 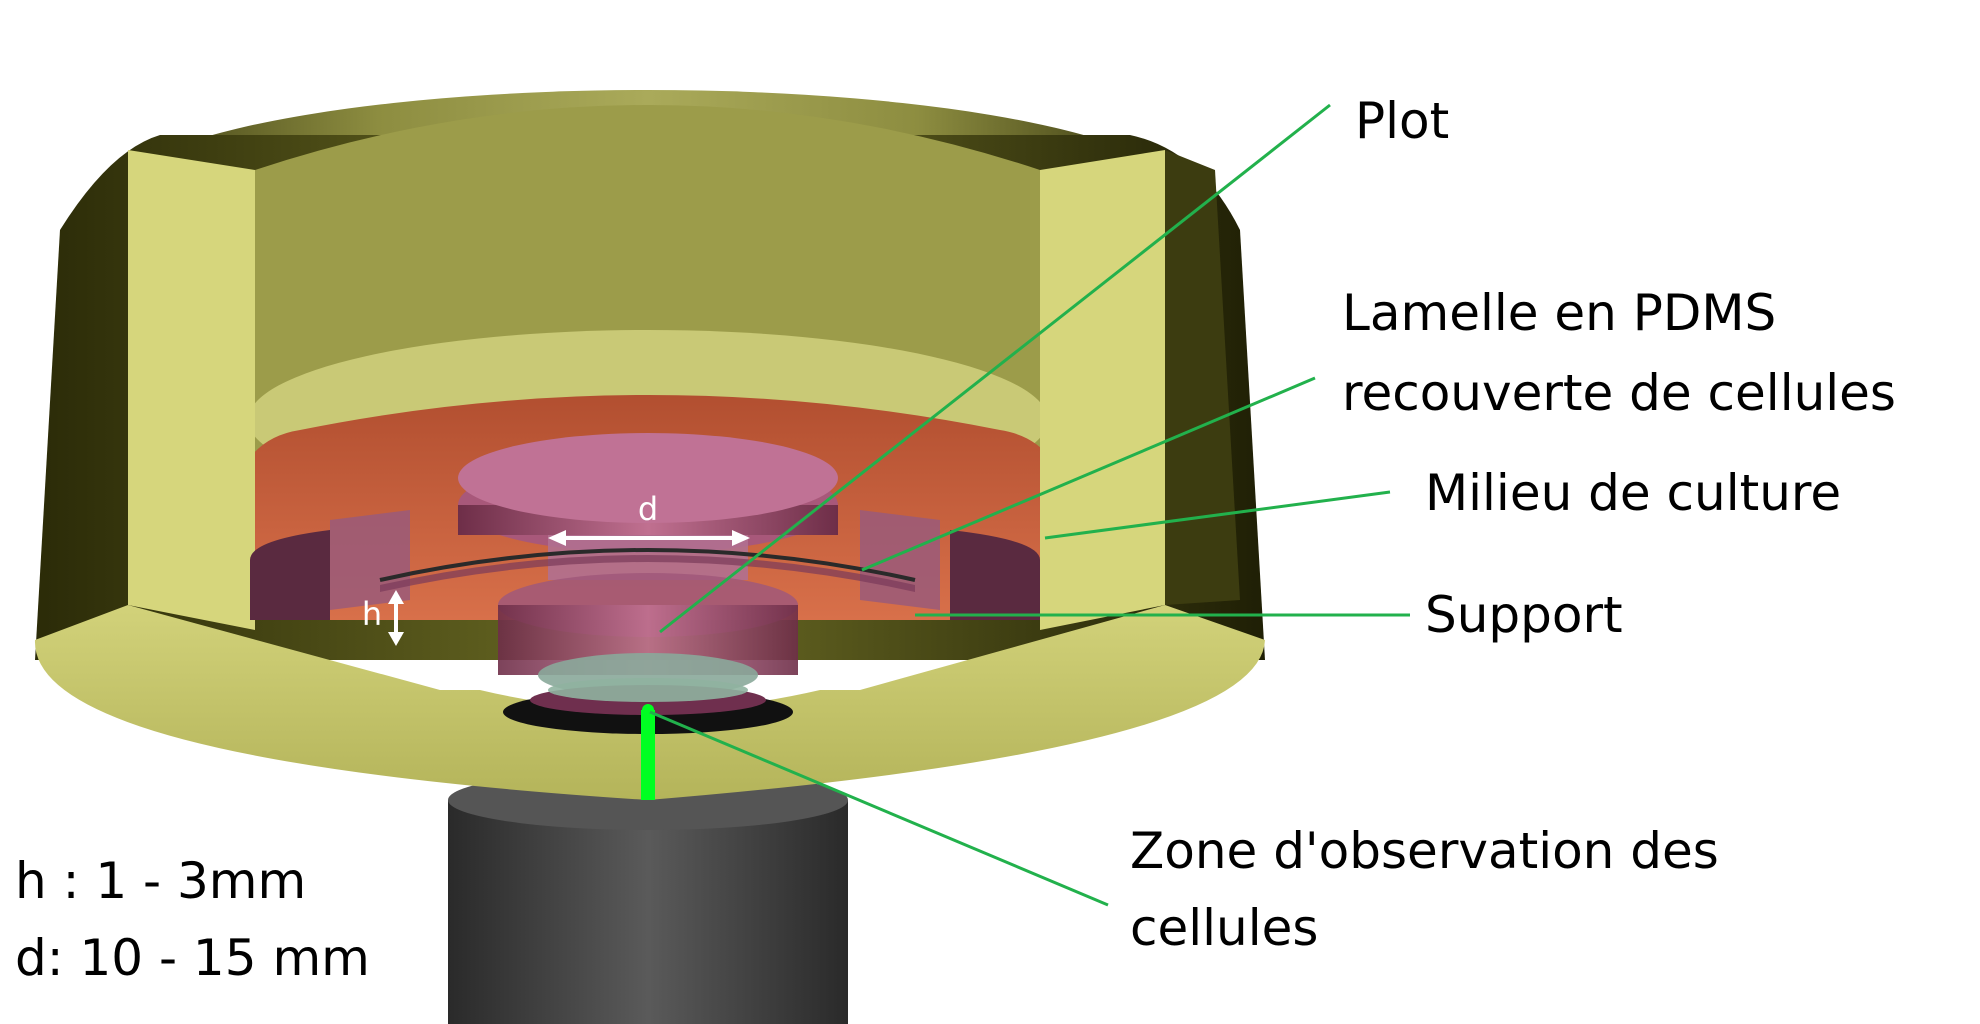 What do you see at coordinates (1224, 928) in the screenshot?
I see `label-zone-line2: cellules` at bounding box center [1224, 928].